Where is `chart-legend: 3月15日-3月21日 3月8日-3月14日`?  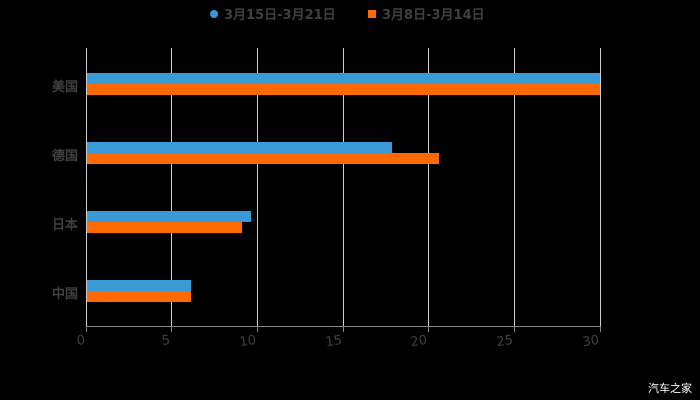
chart-legend: 3月15日-3月21日 3月8日-3月14日 is located at coordinates (350, 14).